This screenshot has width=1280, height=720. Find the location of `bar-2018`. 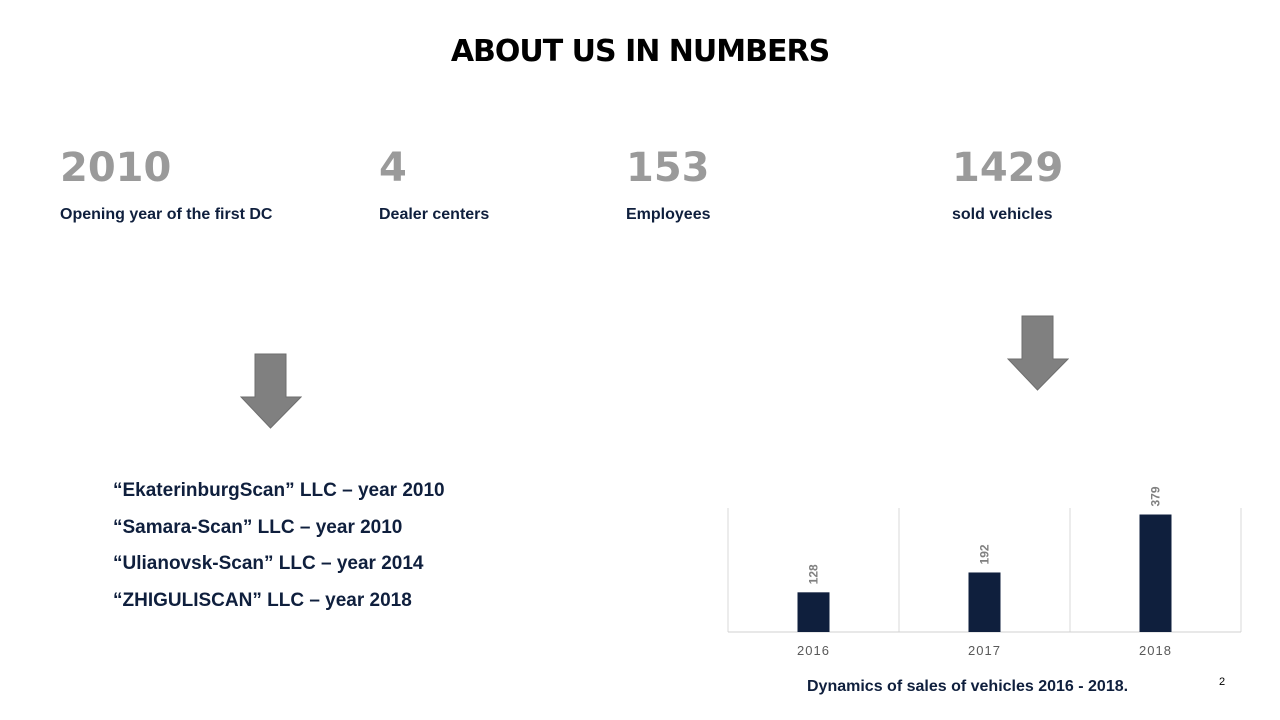

bar-2018 is located at coordinates (1155, 573).